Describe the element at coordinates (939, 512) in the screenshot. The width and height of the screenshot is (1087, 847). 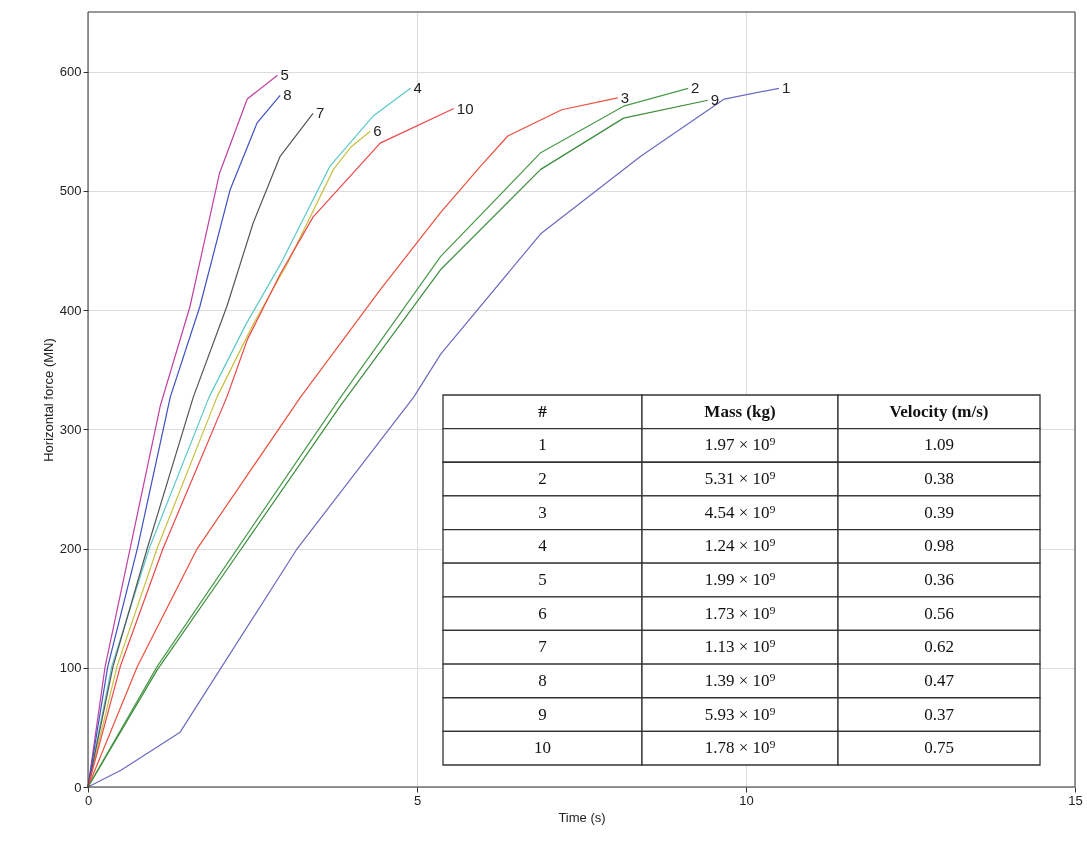
I see `annotation: 0.39` at that location.